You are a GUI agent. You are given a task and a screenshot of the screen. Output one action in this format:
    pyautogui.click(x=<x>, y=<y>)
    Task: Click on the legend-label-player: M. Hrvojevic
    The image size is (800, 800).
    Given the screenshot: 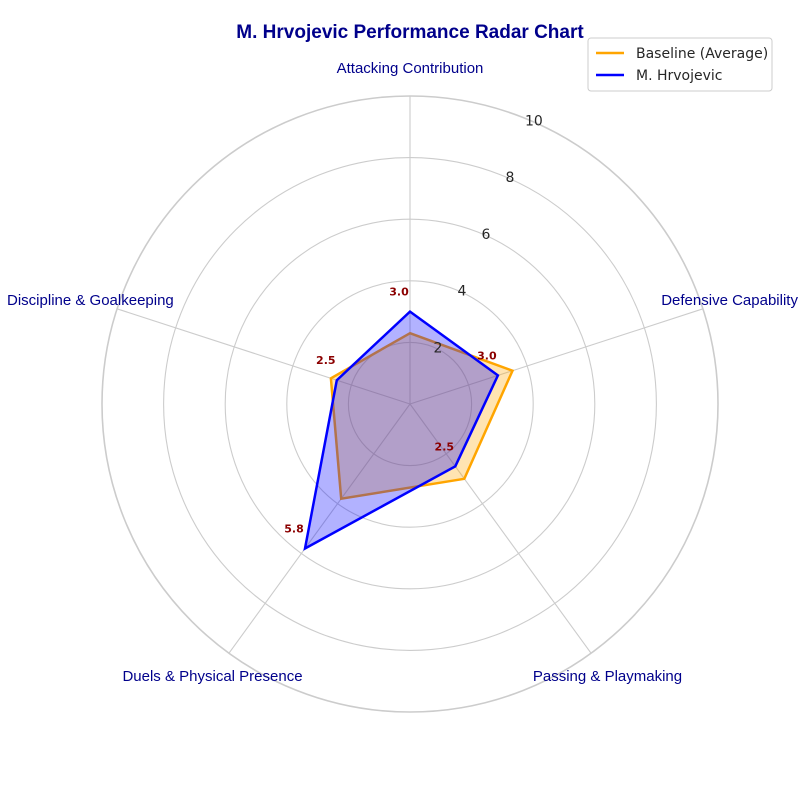 What is the action you would take?
    pyautogui.click(x=679, y=76)
    